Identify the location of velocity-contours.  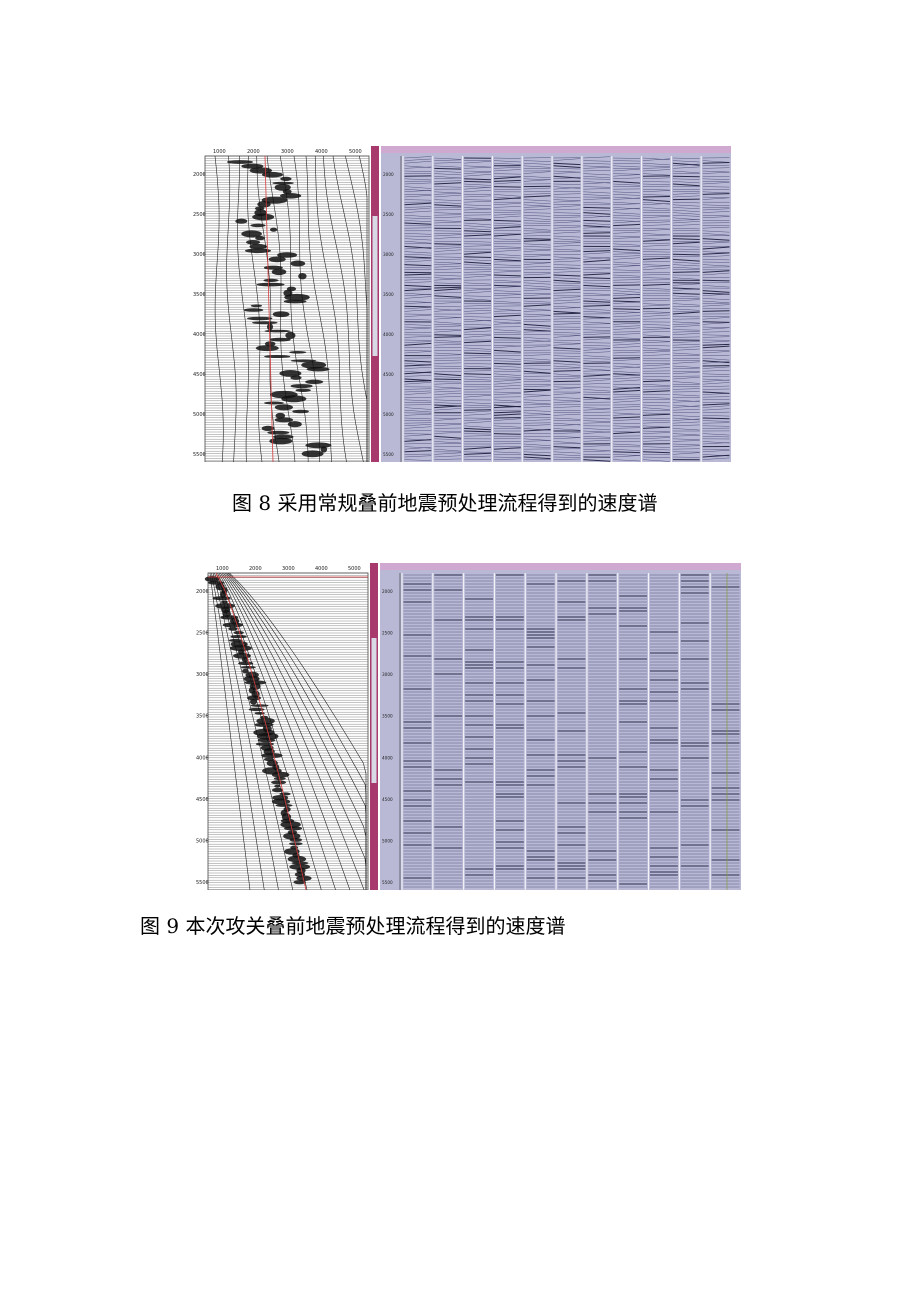
(291, 309).